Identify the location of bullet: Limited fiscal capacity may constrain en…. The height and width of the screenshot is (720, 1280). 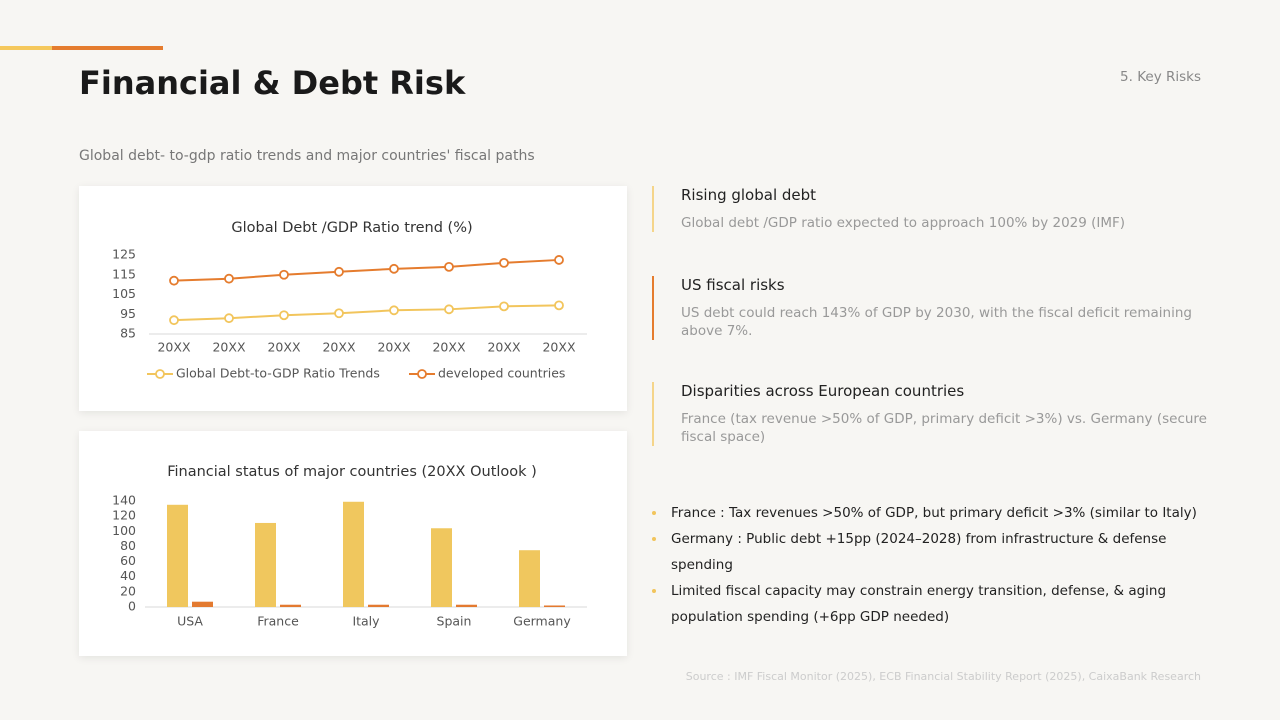
(929, 604).